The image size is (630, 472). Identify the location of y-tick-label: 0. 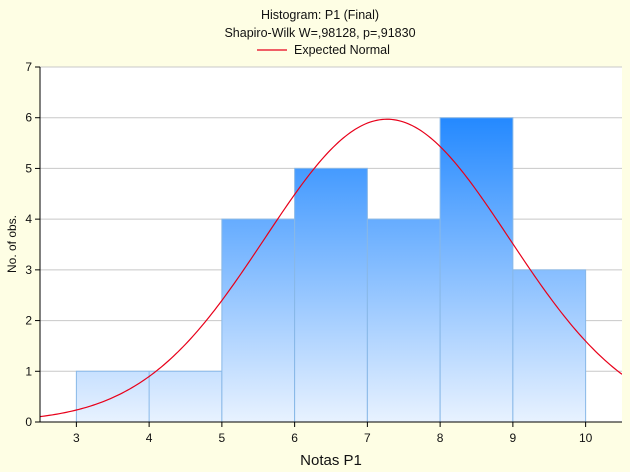
(28, 422).